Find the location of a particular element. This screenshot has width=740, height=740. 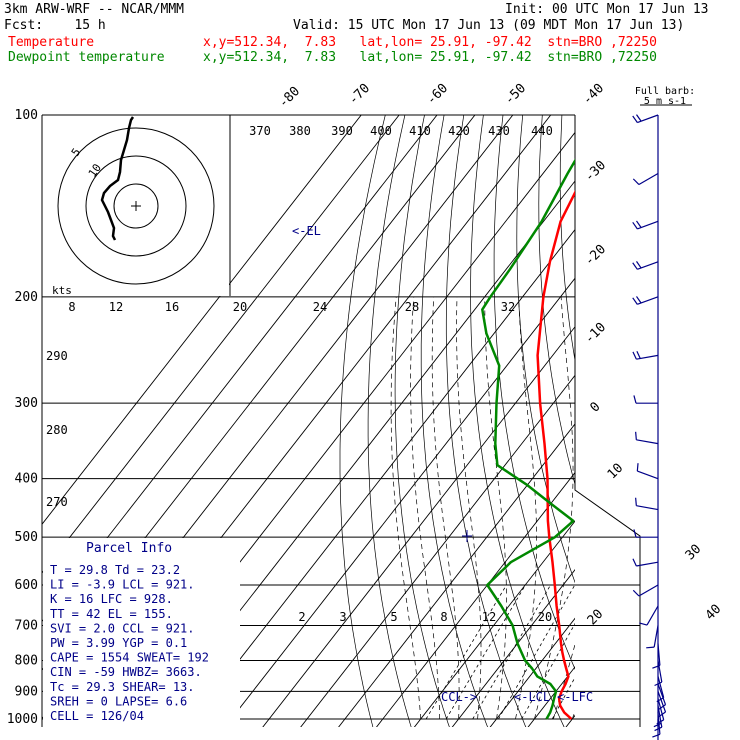

parcel-info-row: SREH = 0 LAPSE= 6.6 is located at coordinates (118, 701).